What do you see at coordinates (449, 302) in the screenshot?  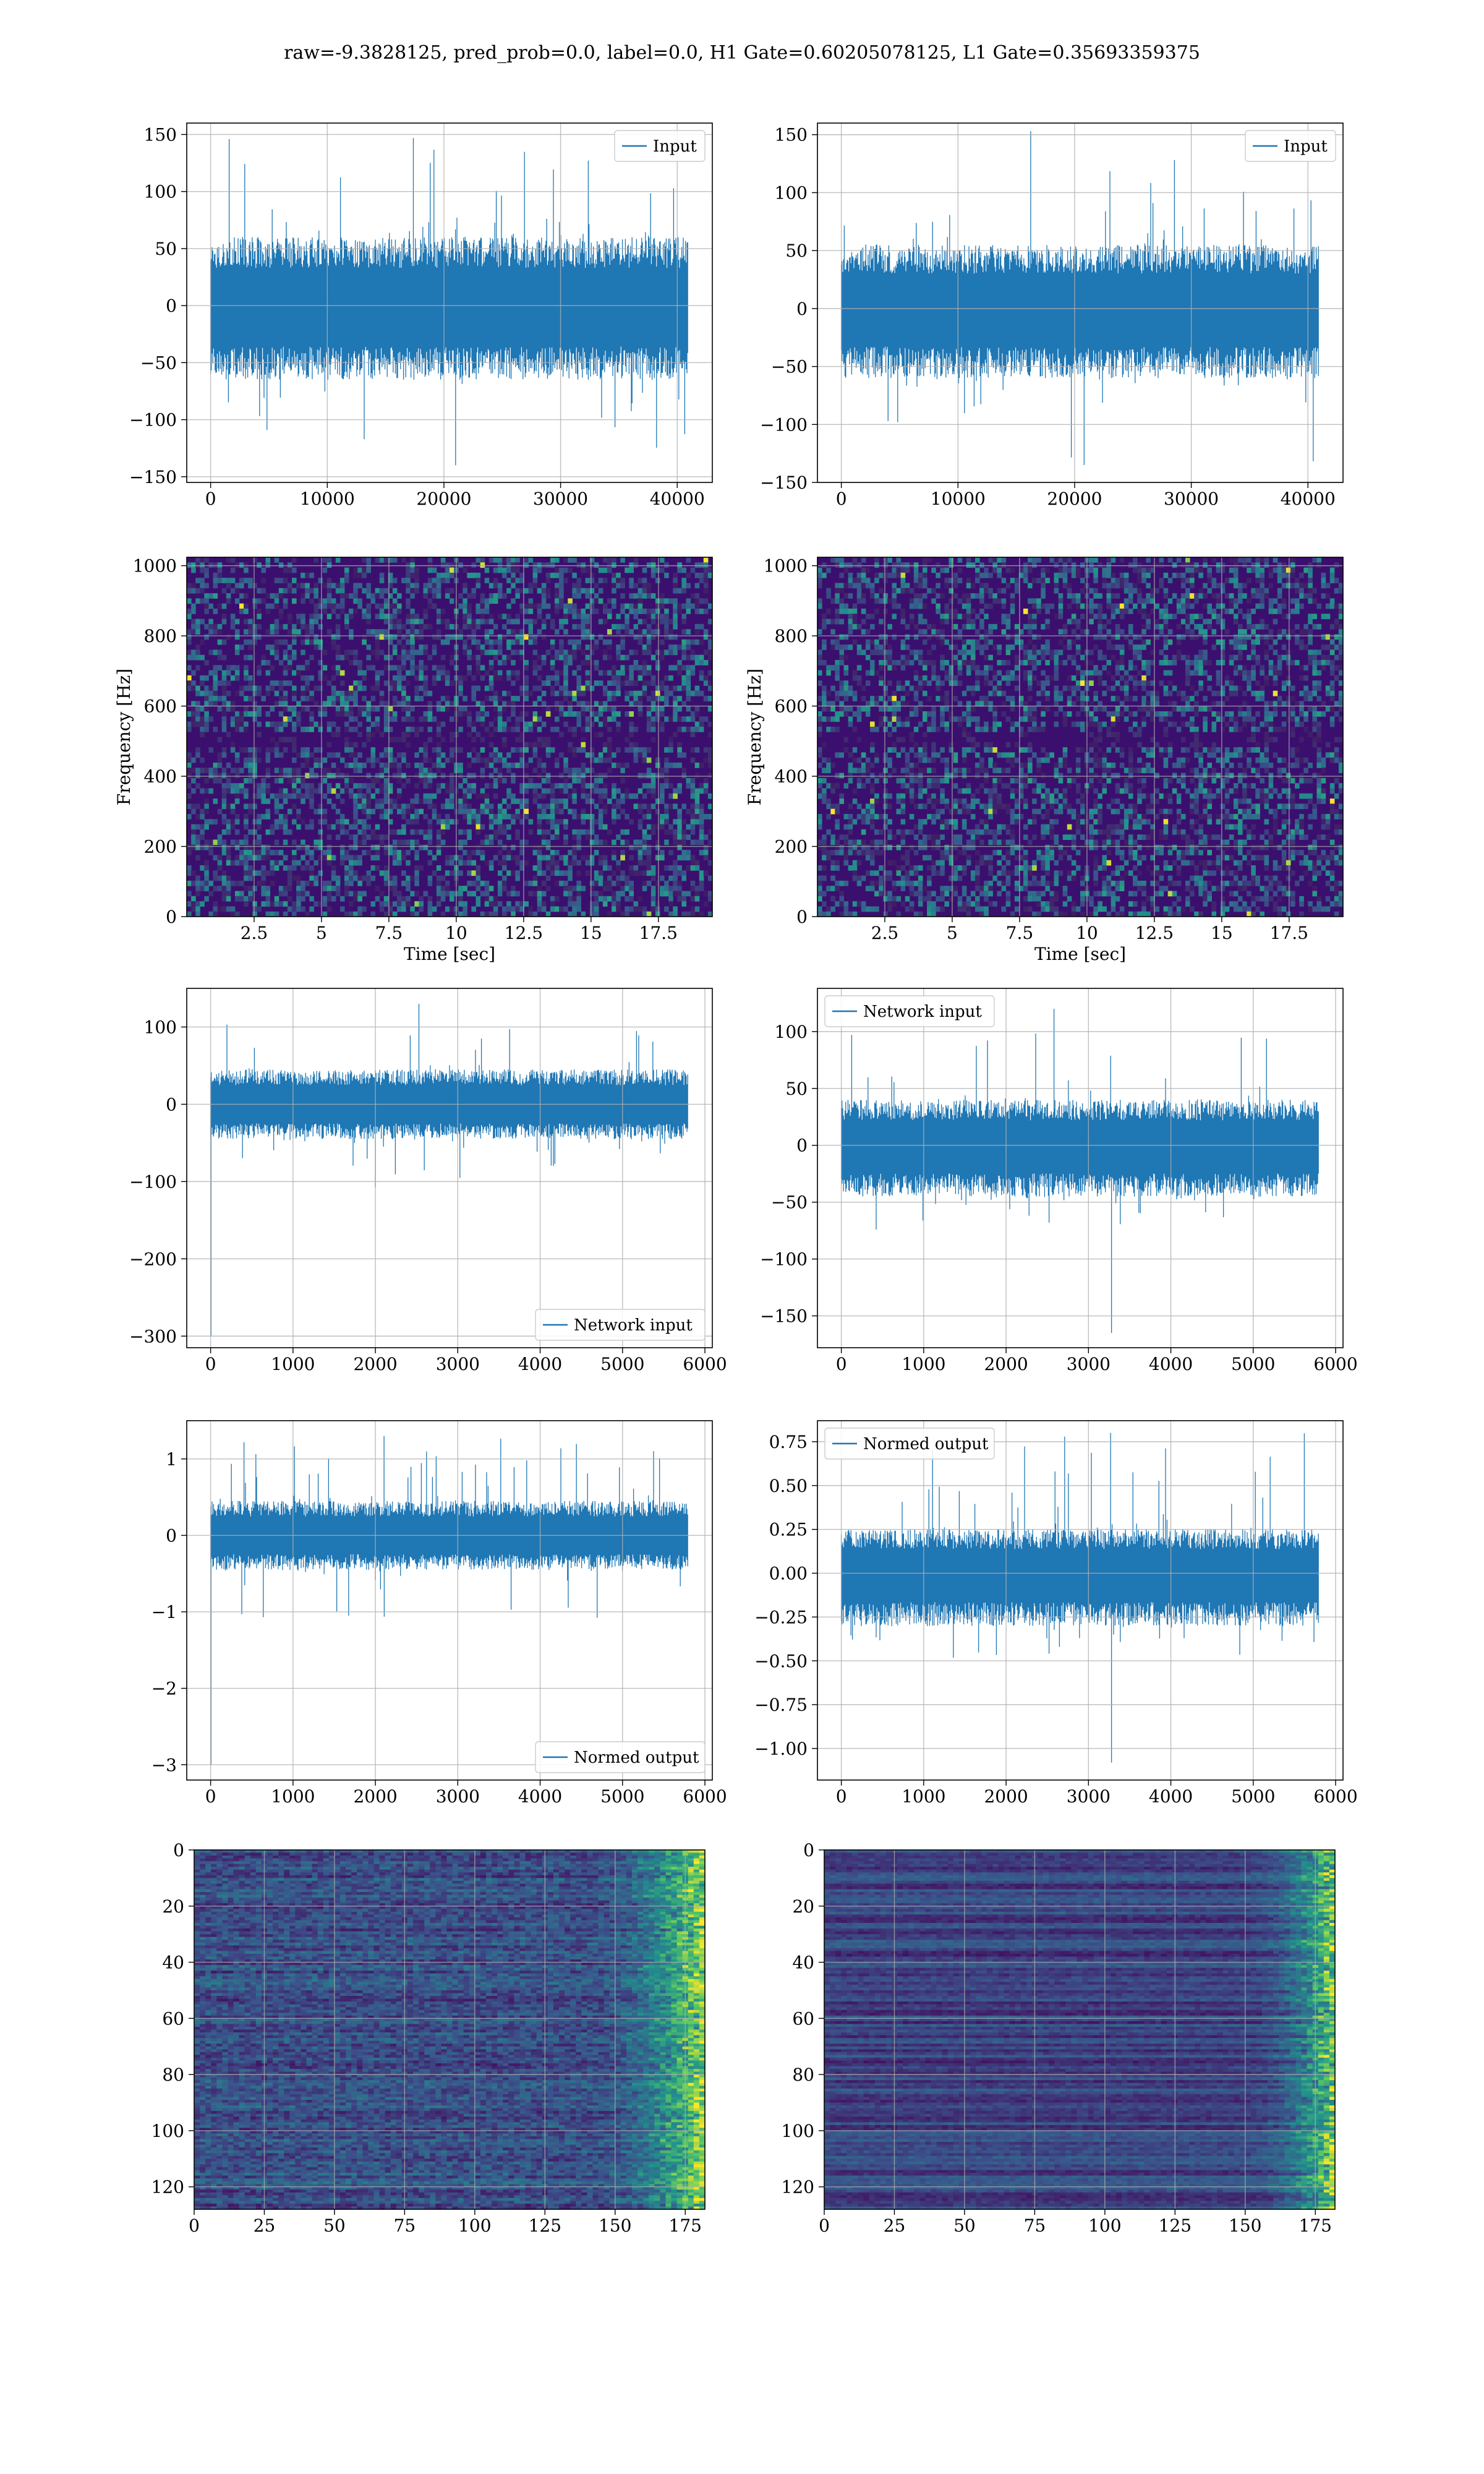 I see `h1-input-frame` at bounding box center [449, 302].